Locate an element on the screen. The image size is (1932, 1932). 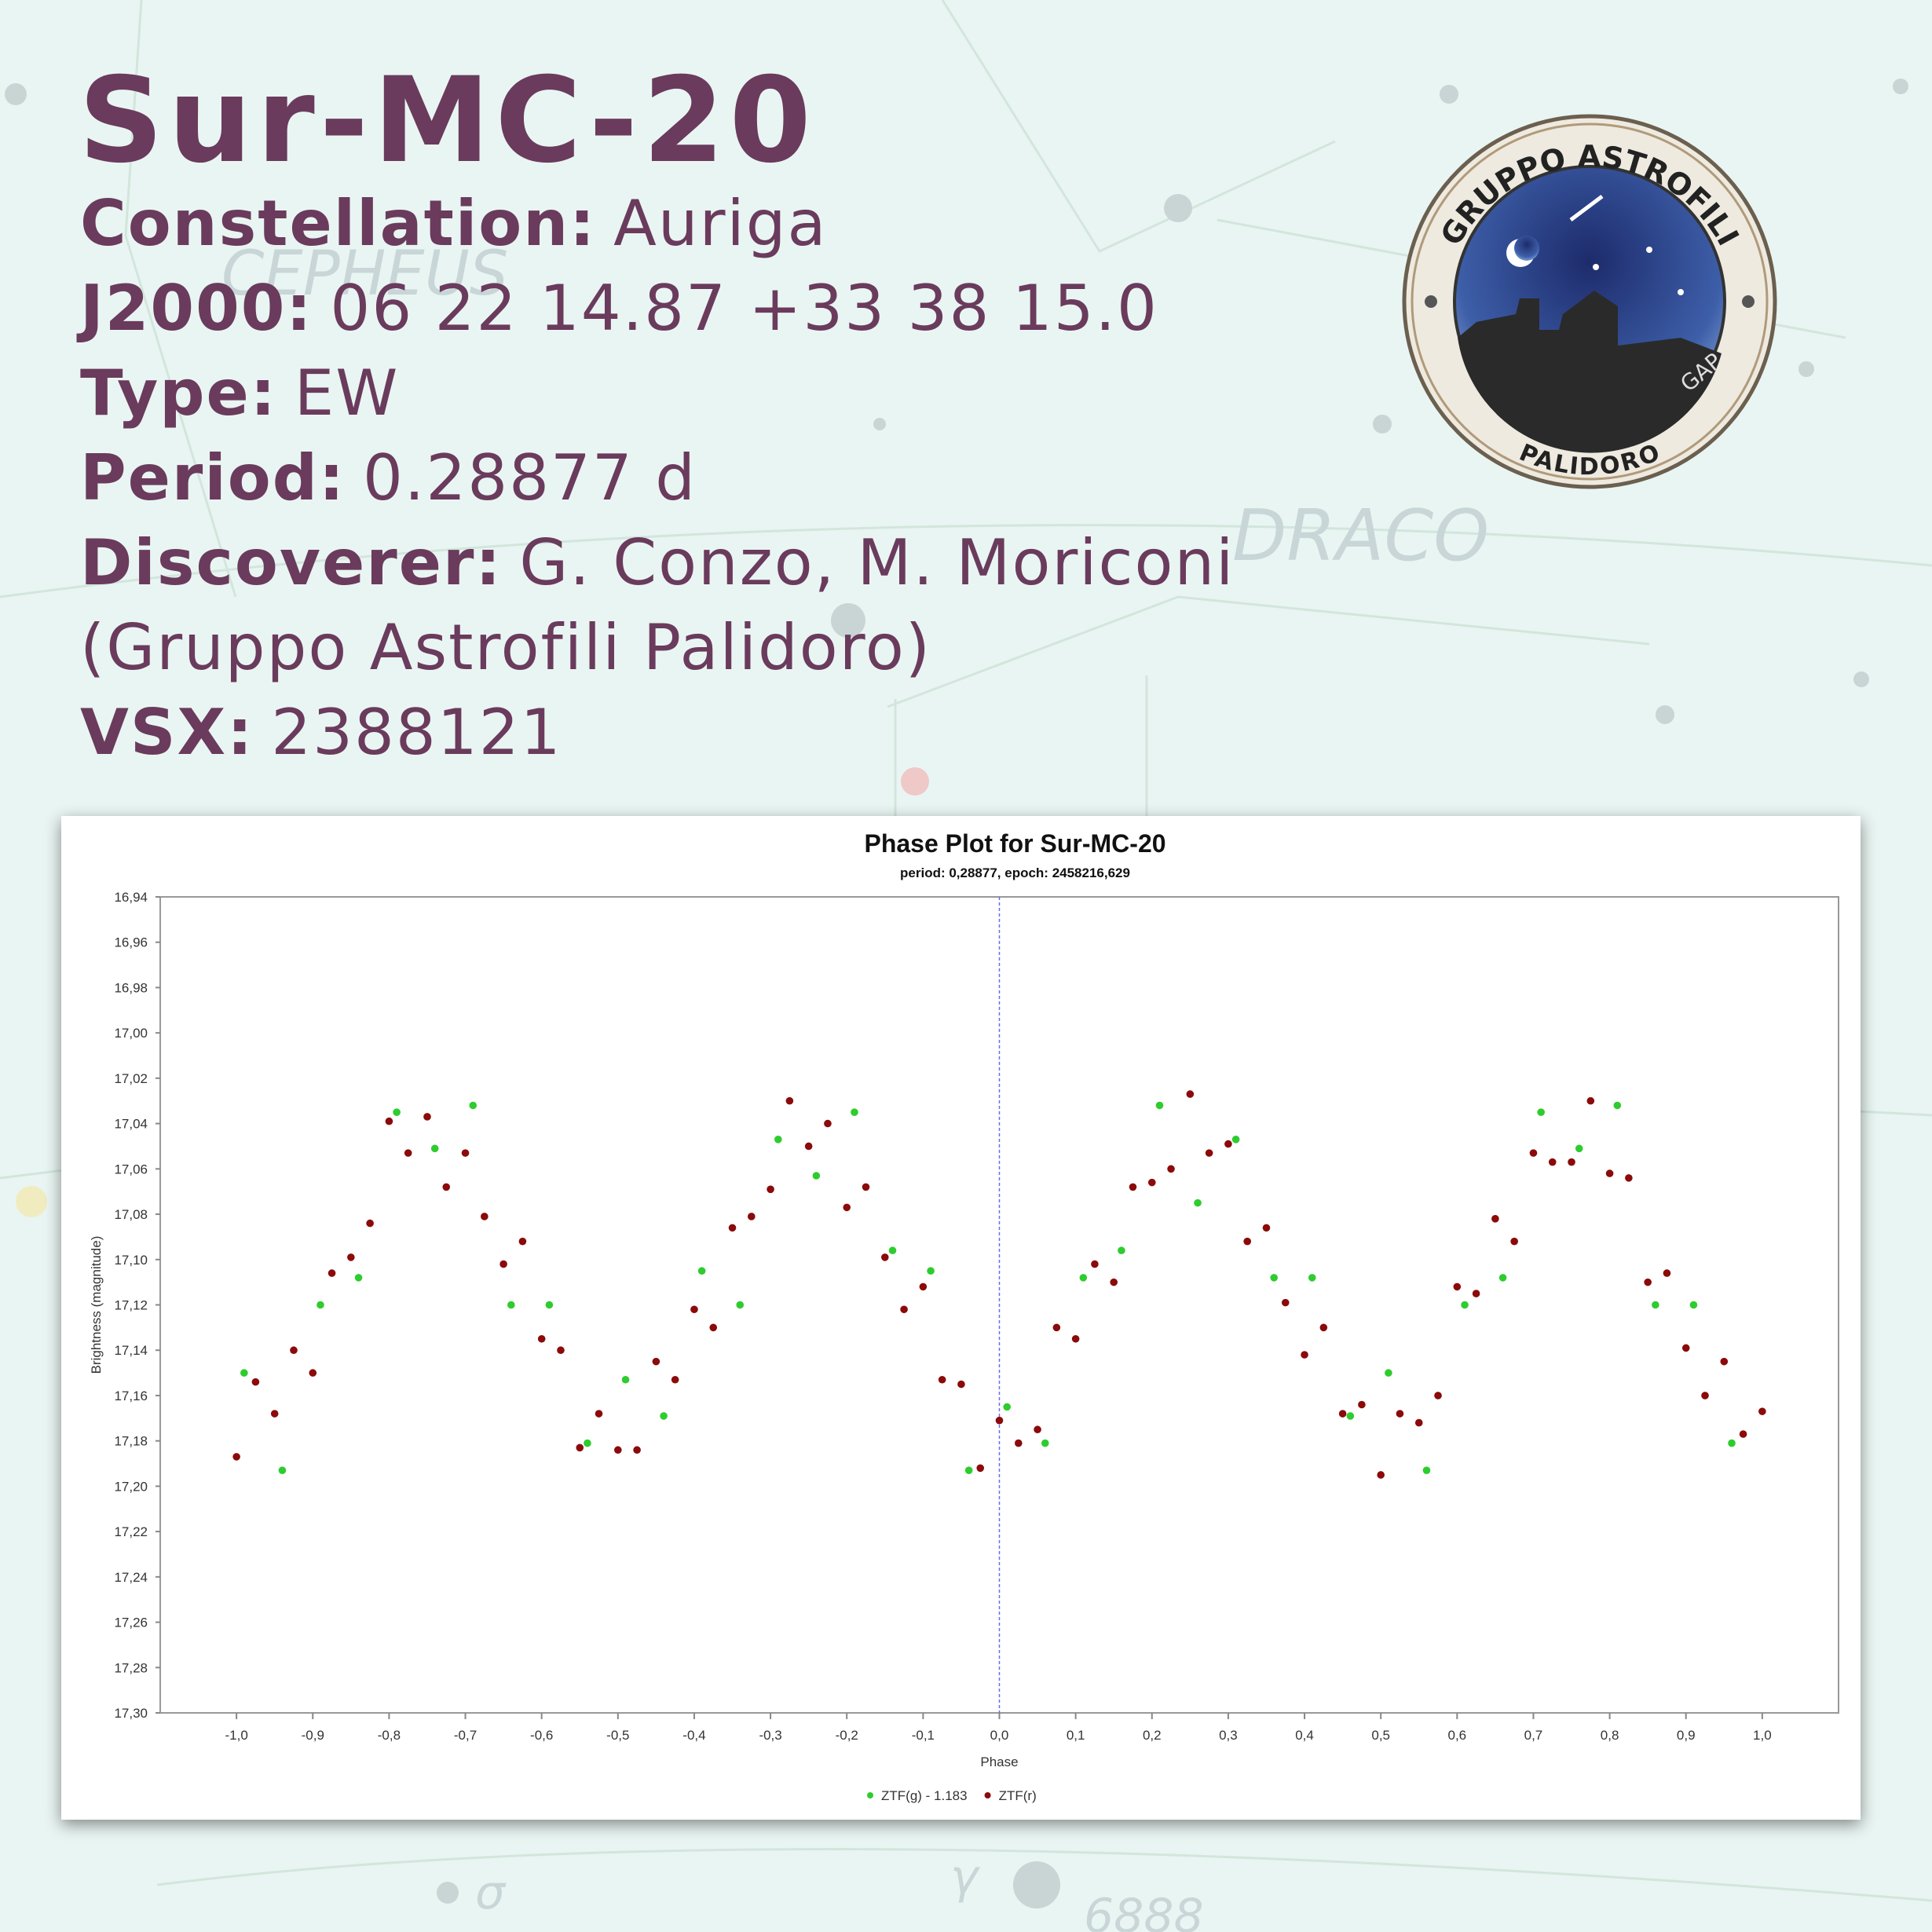
info-line: Constellation: Auriga is located at coordinates (454, 224).